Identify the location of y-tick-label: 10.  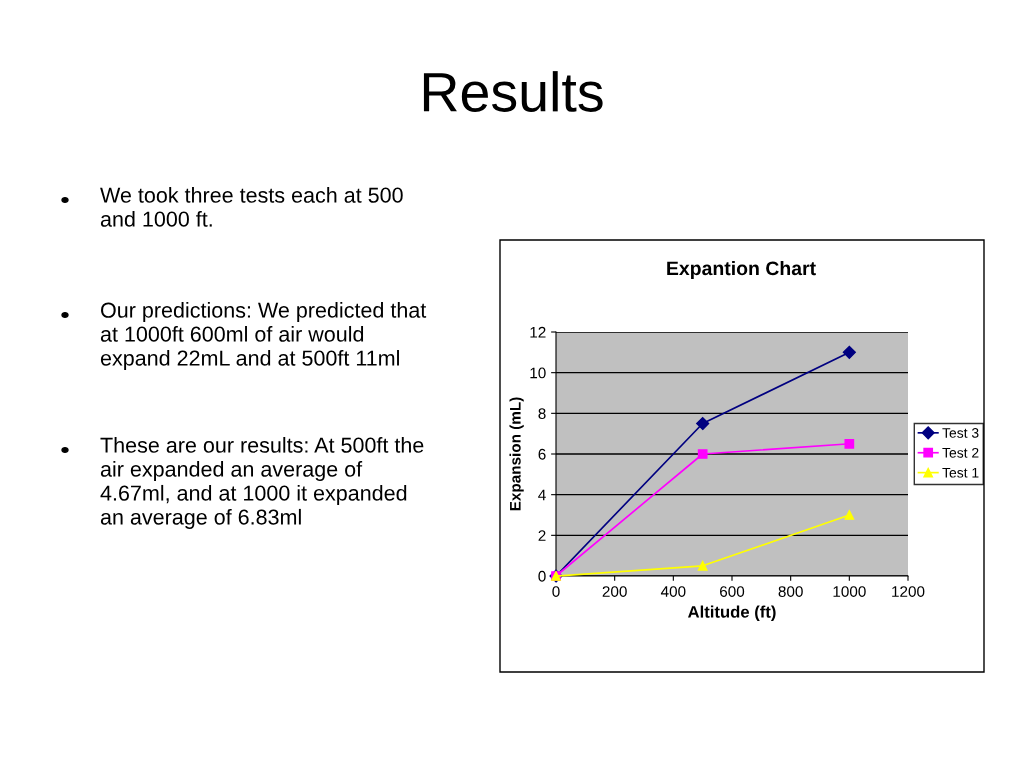
(538, 373).